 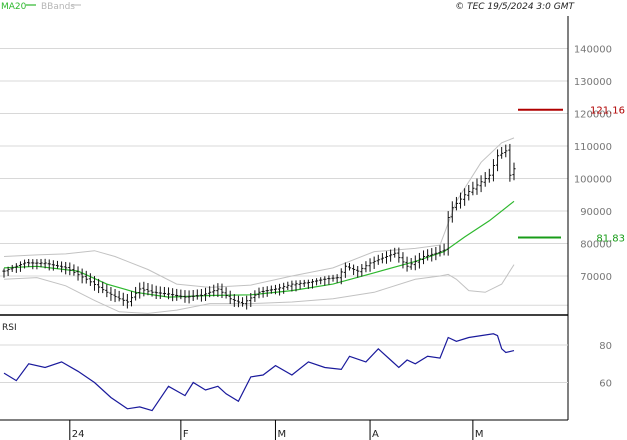 I want to click on price-y-tick-label: 80000, so click(x=596, y=245).